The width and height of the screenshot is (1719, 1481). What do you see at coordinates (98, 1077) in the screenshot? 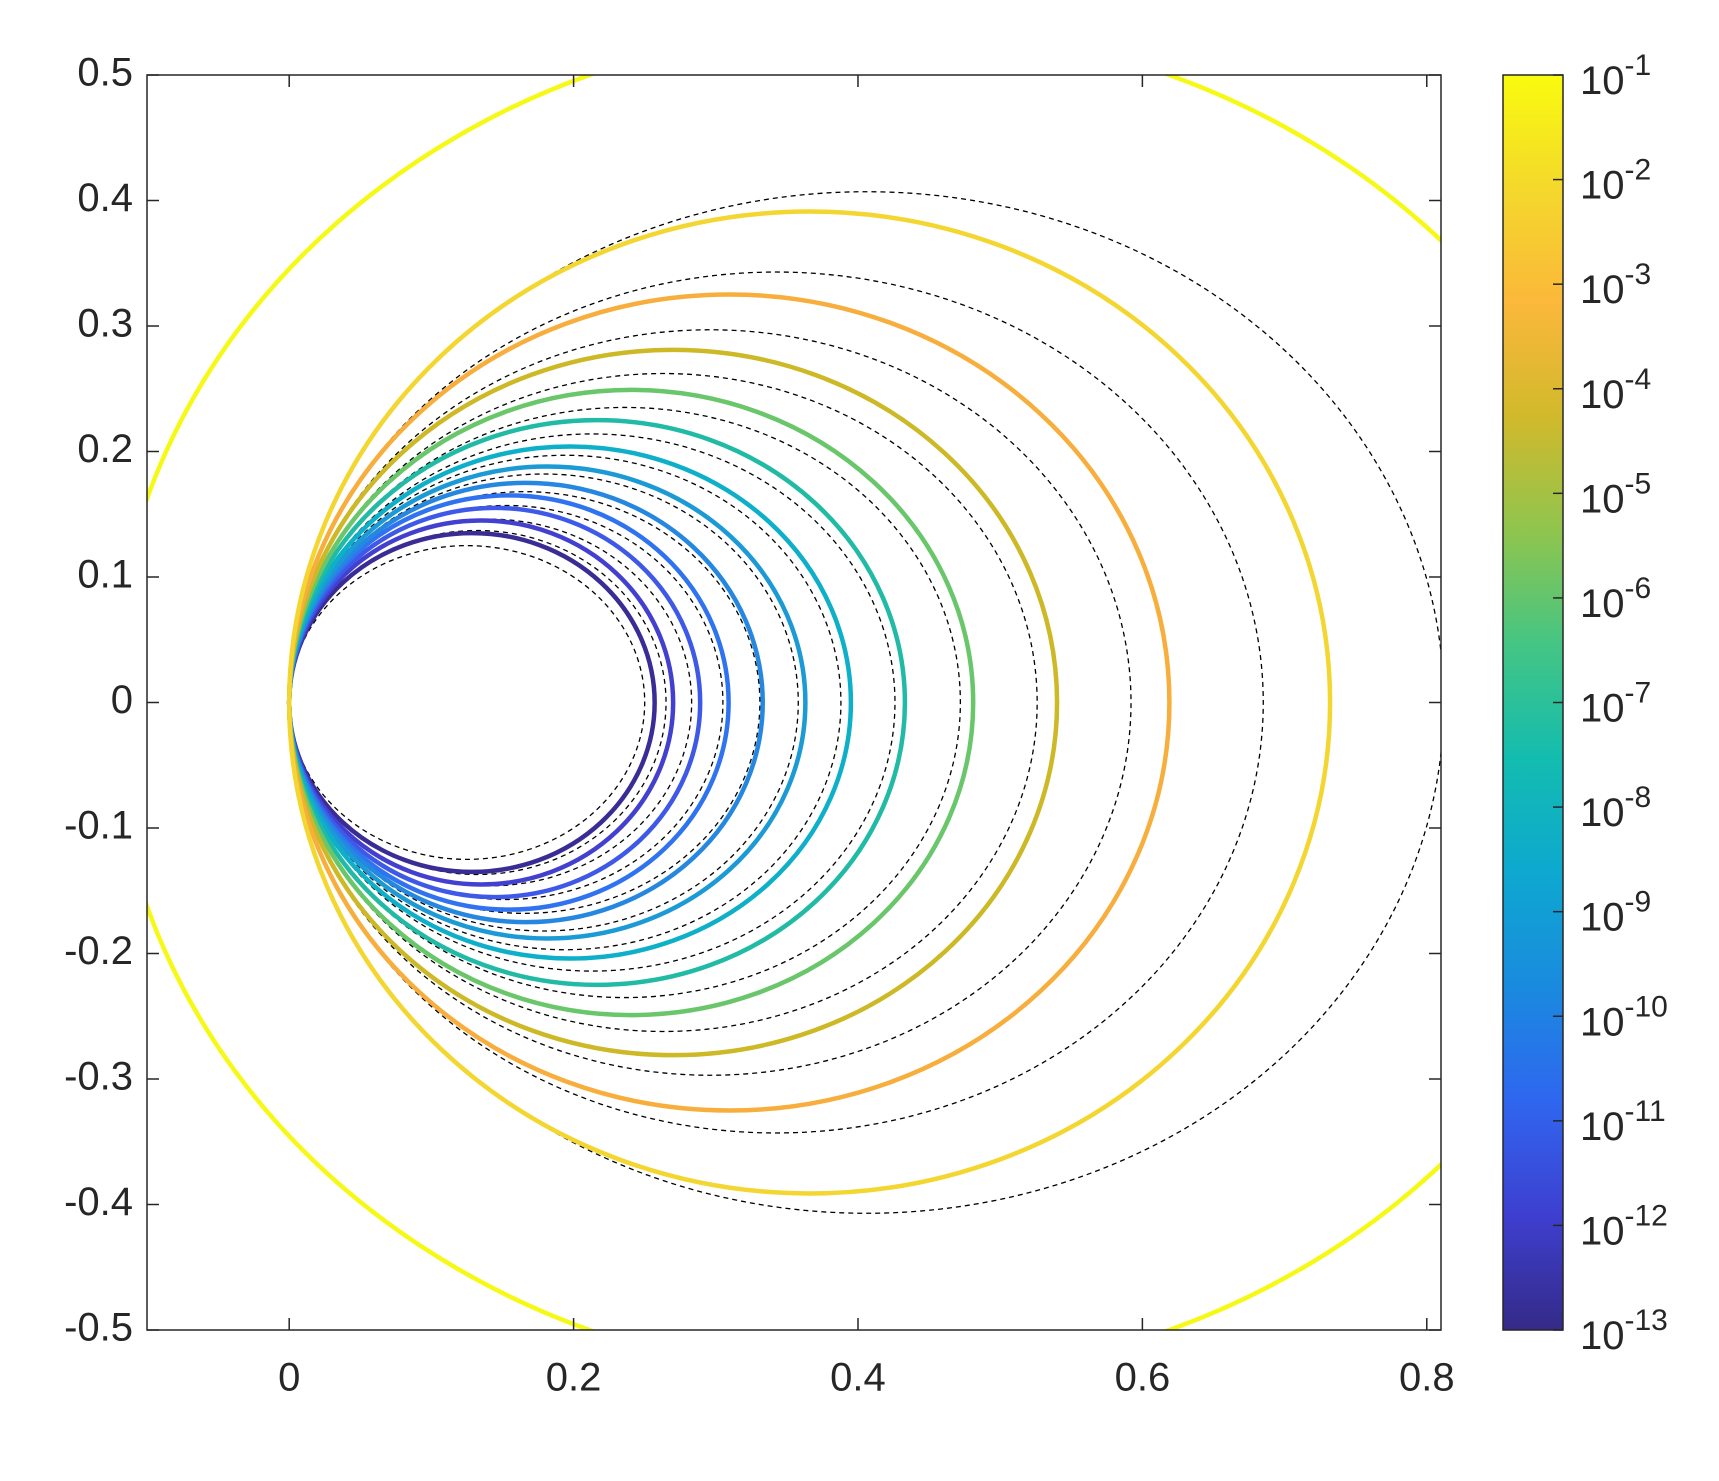
I see `y-tick-label: -0.3` at bounding box center [98, 1077].